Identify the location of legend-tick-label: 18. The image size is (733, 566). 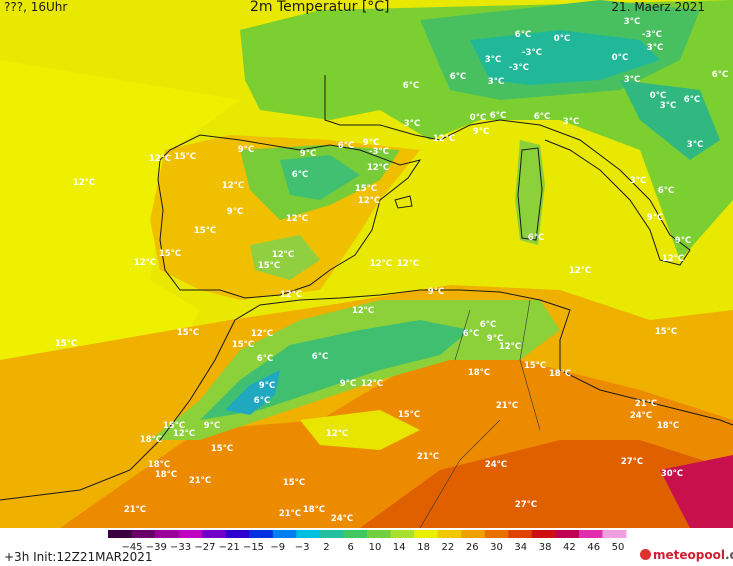
(423, 547).